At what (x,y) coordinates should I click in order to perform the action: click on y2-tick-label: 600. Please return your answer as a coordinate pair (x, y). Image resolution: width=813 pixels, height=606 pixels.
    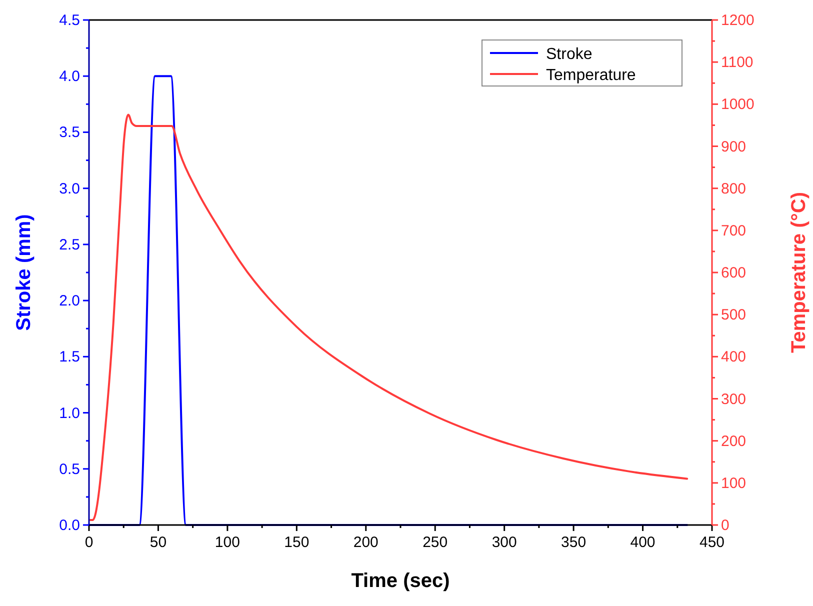
    Looking at the image, I should click on (733, 273).